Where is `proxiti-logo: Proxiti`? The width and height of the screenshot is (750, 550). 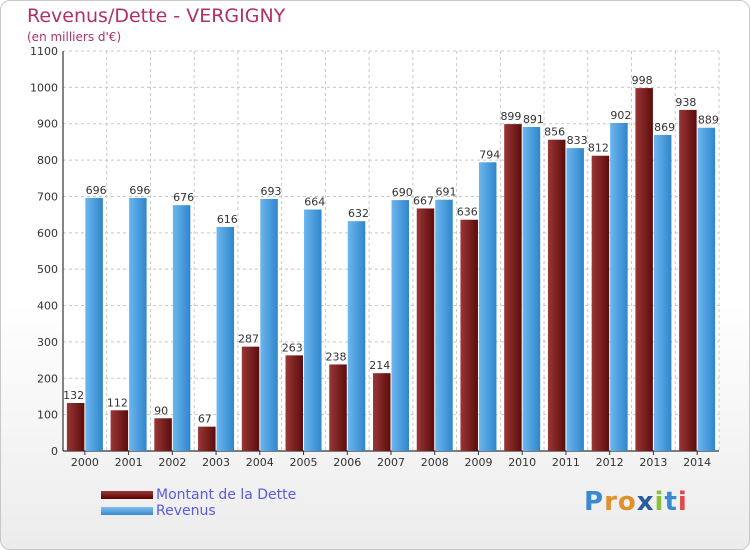
proxiti-logo: Proxiti is located at coordinates (636, 502).